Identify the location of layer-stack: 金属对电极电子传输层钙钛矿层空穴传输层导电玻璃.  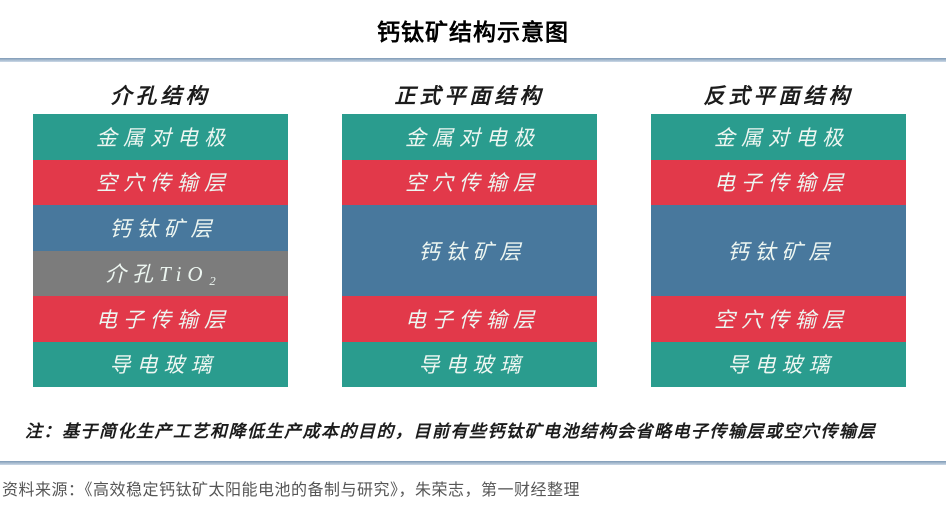
(778, 250).